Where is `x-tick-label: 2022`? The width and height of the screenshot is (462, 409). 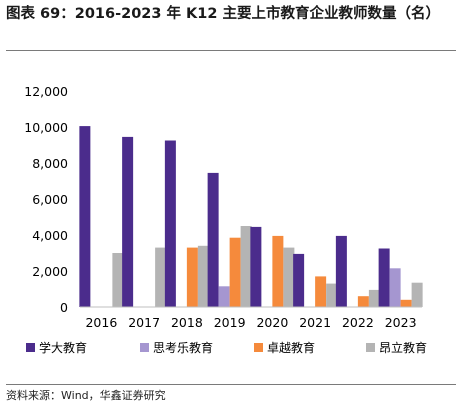 x-tick-label: 2022 is located at coordinates (358, 322).